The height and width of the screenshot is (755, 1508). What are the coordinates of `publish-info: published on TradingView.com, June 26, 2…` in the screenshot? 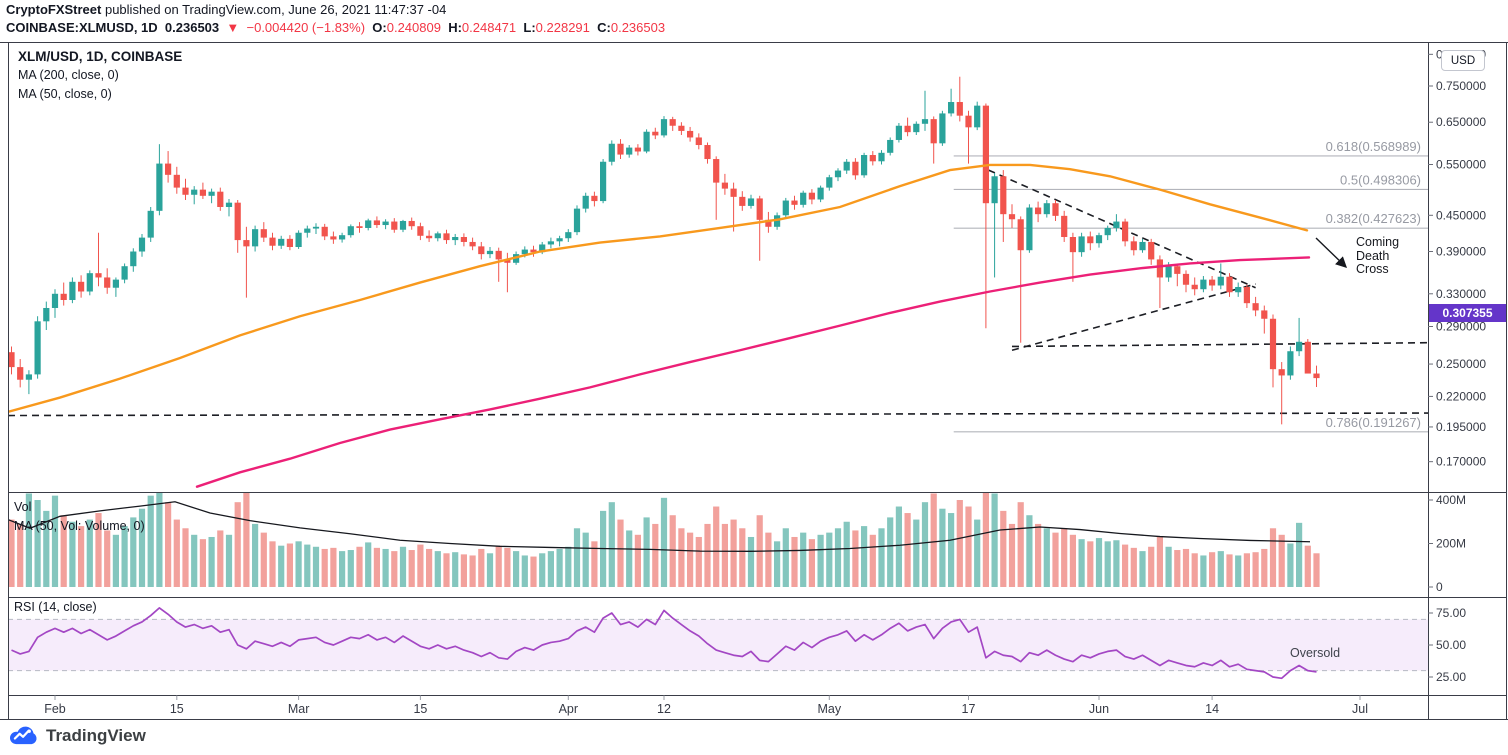 It's located at (274, 9).